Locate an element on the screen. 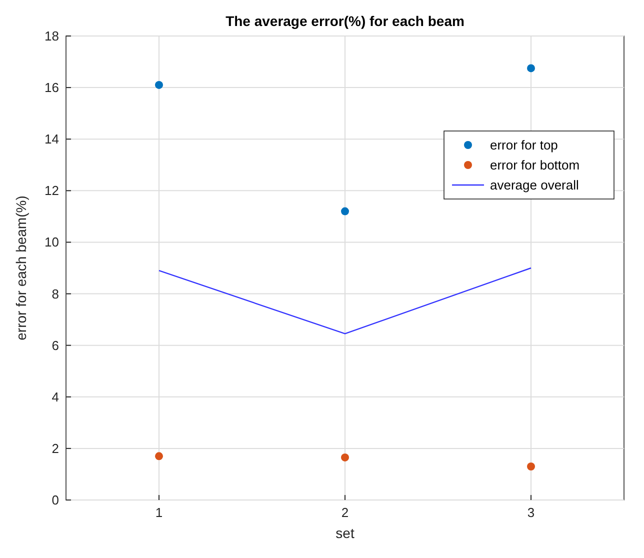 The image size is (644, 558). y-tick-label: 8 is located at coordinates (55, 294).